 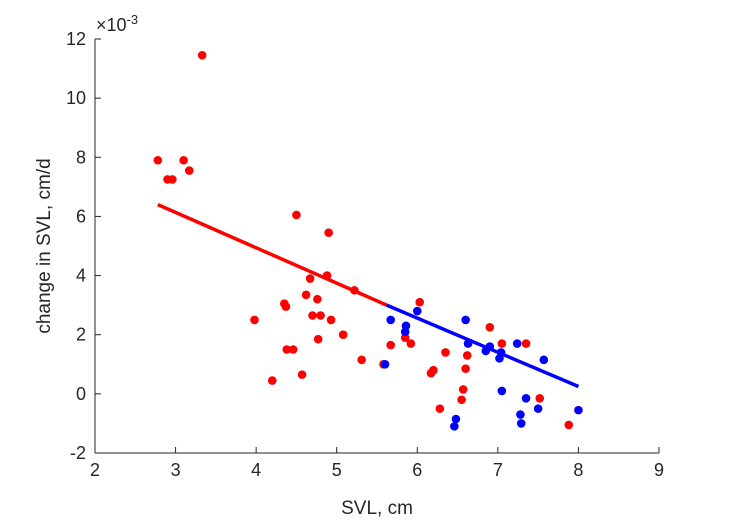 What do you see at coordinates (578, 470) in the screenshot?
I see `x-tick-label: 8` at bounding box center [578, 470].